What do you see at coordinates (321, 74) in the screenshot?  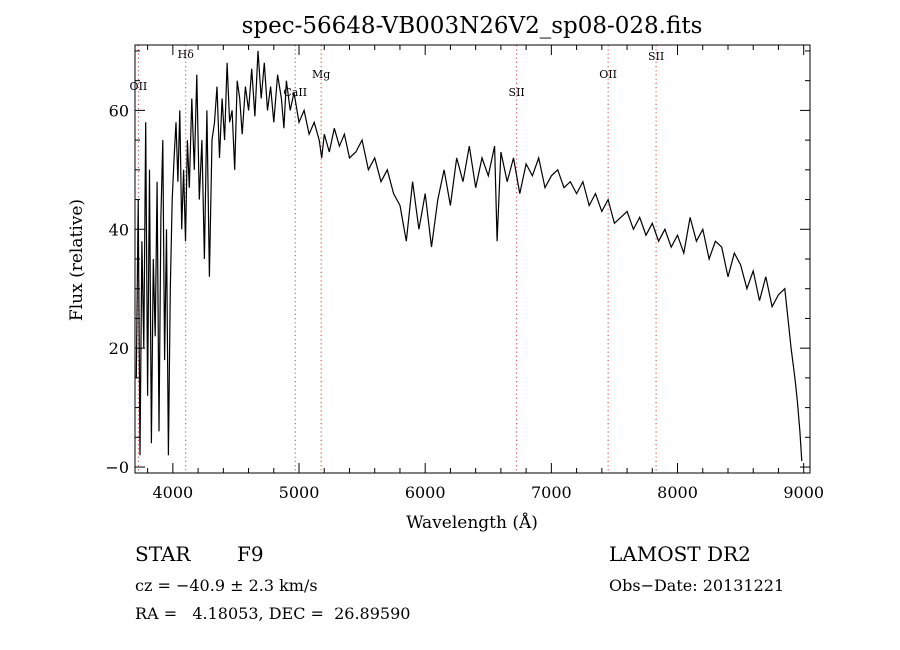 I see `line-marker-label: Mg` at bounding box center [321, 74].